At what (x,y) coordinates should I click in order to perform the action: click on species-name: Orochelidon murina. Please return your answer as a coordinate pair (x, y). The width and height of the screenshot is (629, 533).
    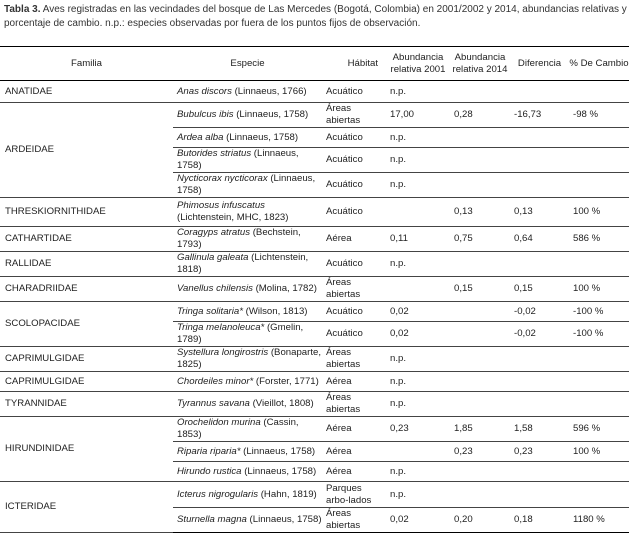
    Looking at the image, I should click on (219, 422).